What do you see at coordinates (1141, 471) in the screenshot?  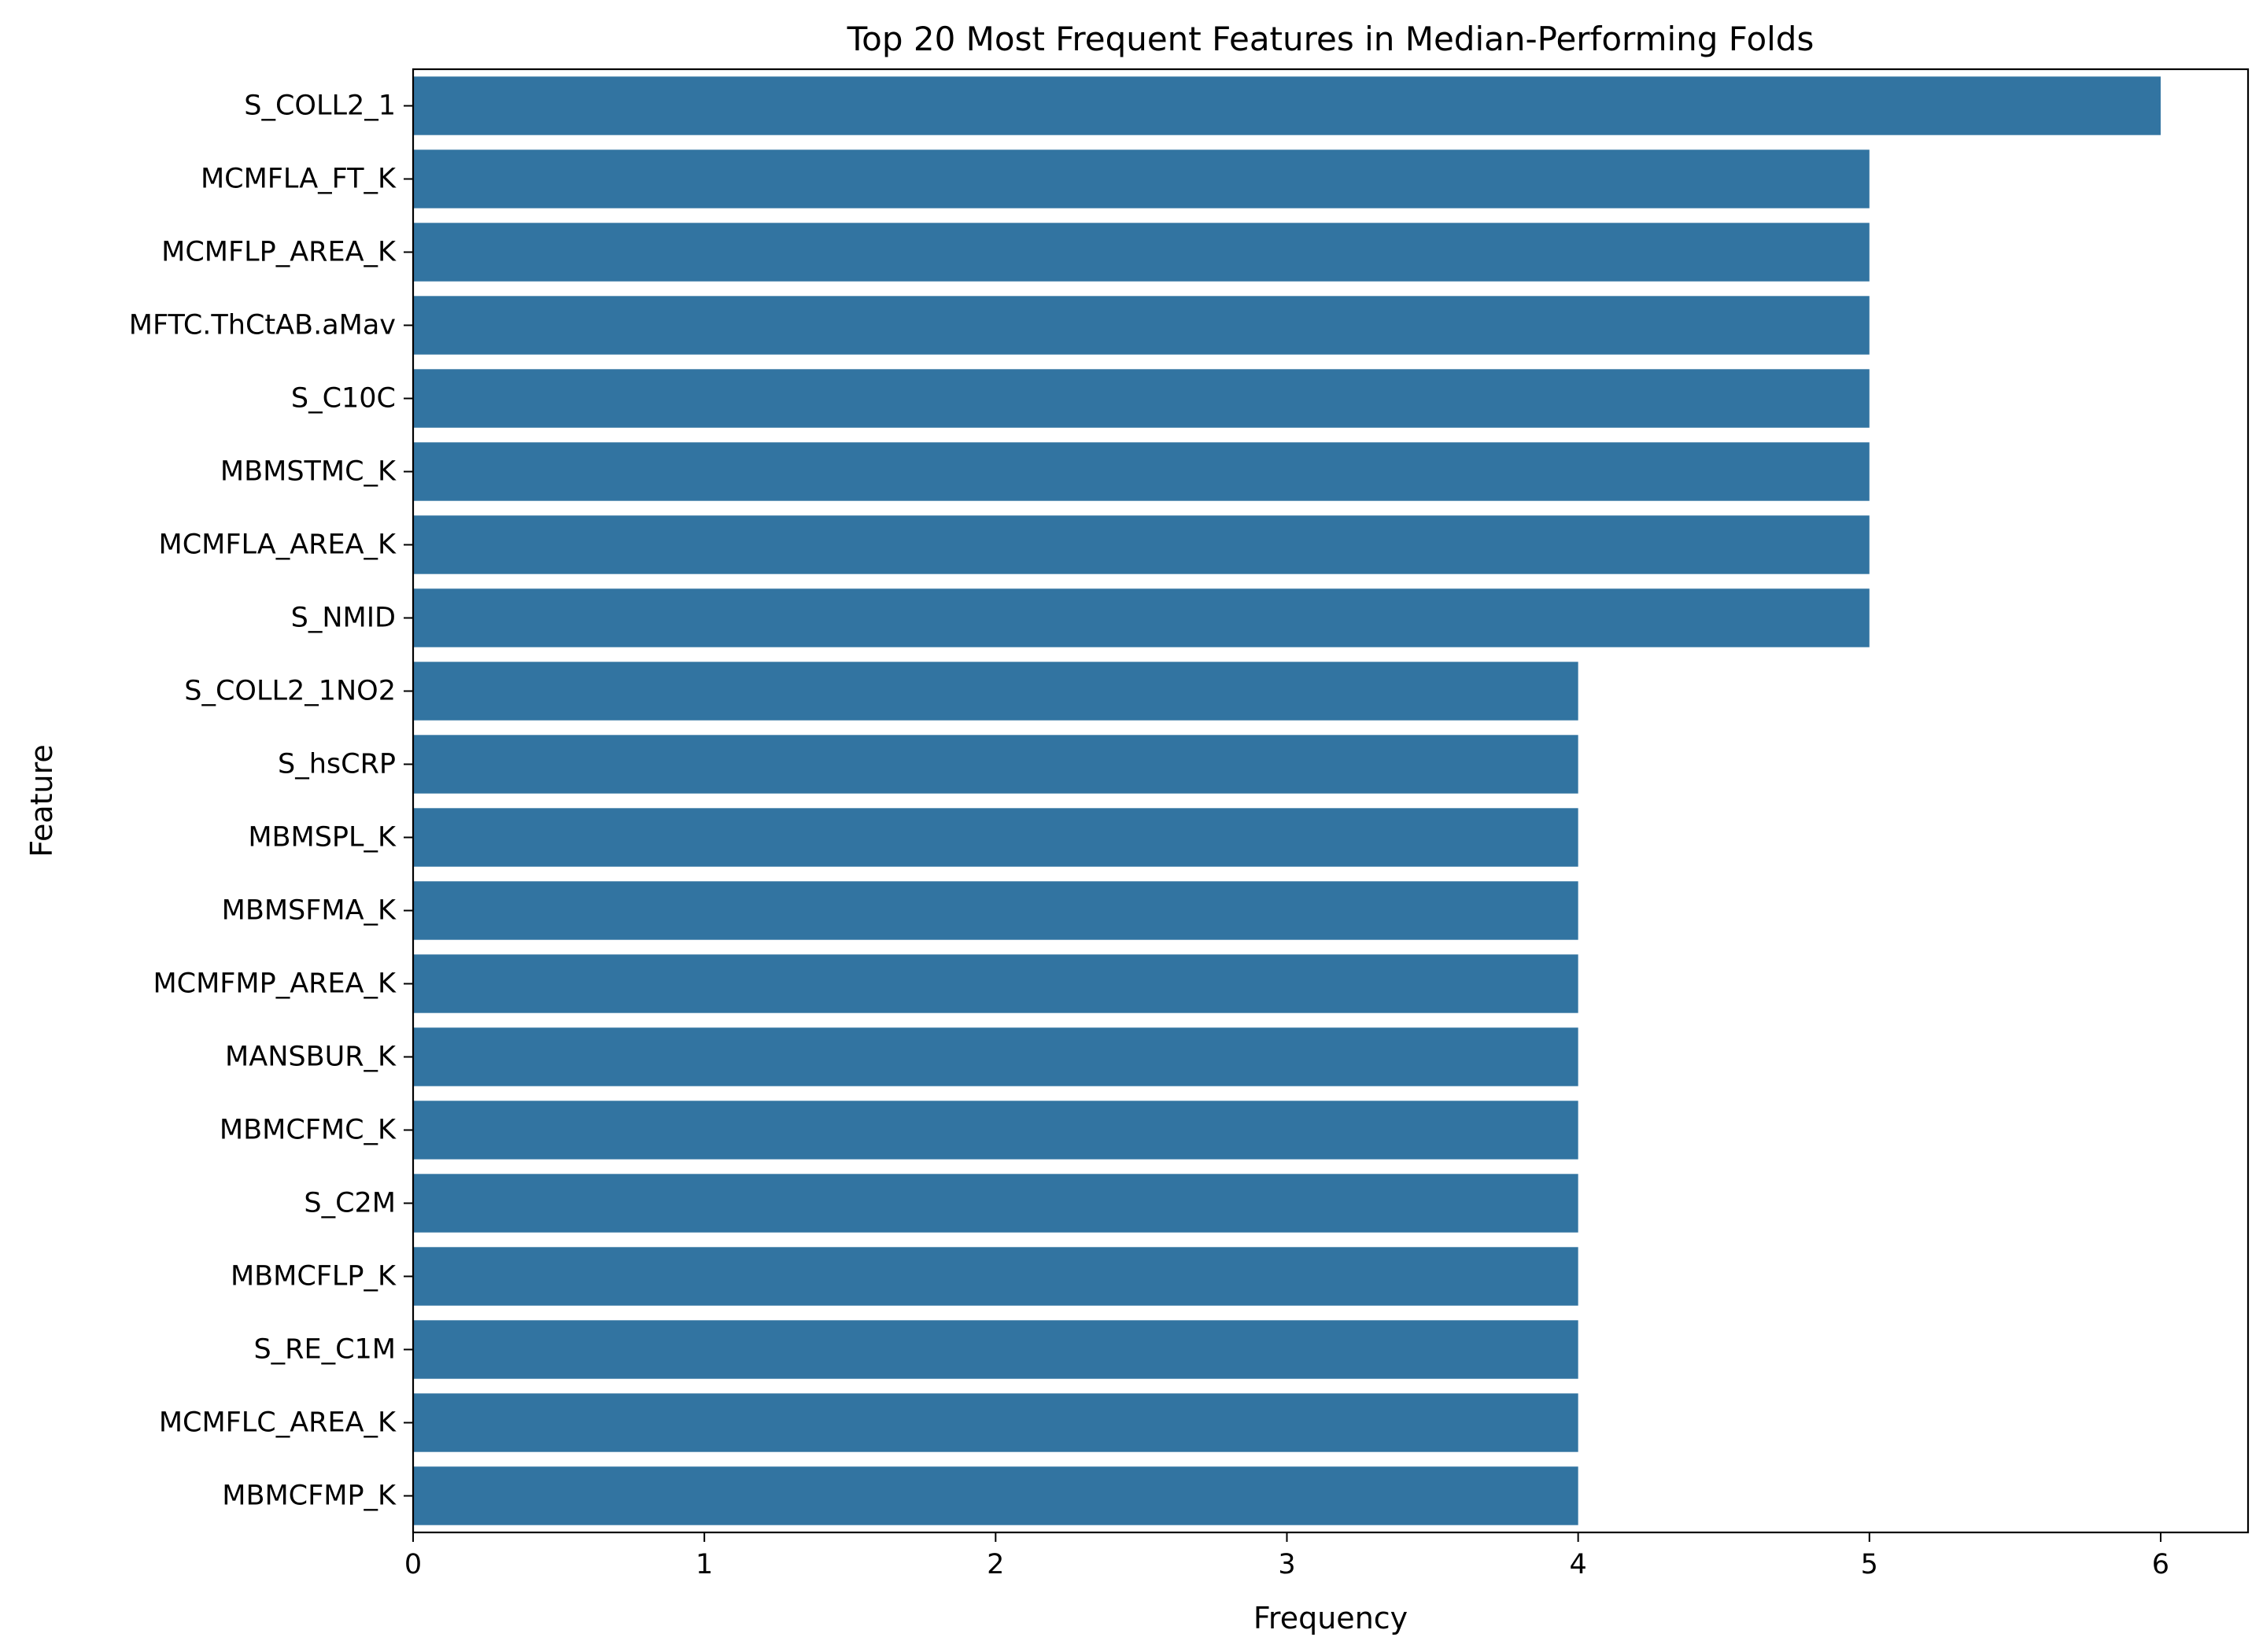 I see `bar-MBMSTMC_K` at bounding box center [1141, 471].